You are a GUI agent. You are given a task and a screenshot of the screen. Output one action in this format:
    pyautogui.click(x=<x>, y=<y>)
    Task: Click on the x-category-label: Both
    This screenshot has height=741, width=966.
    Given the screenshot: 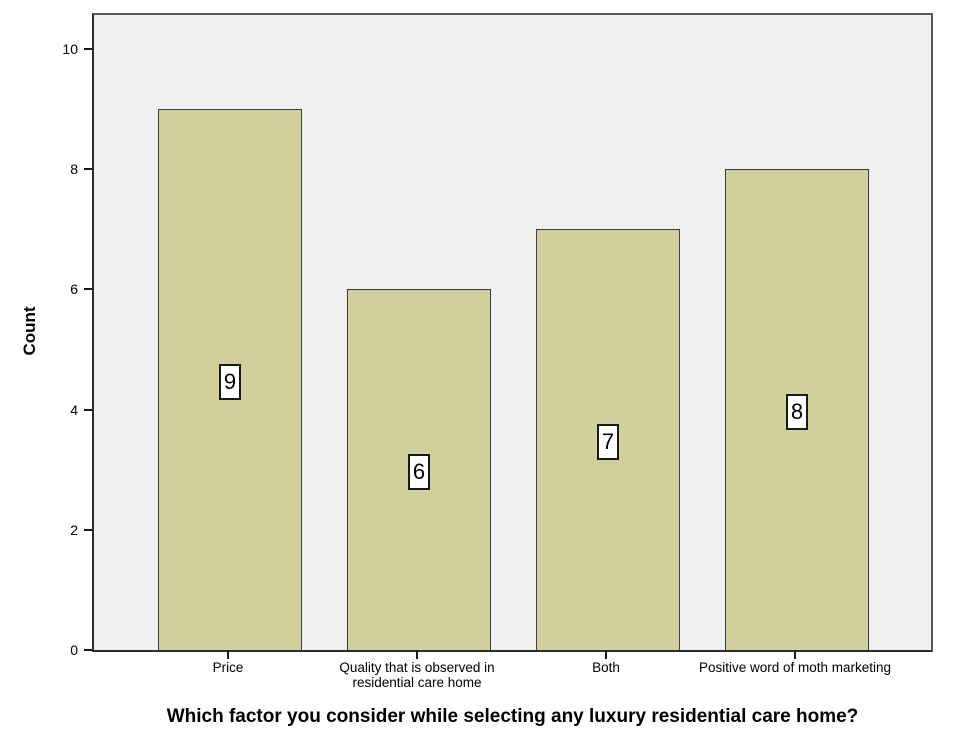 What is the action you would take?
    pyautogui.click(x=606, y=667)
    